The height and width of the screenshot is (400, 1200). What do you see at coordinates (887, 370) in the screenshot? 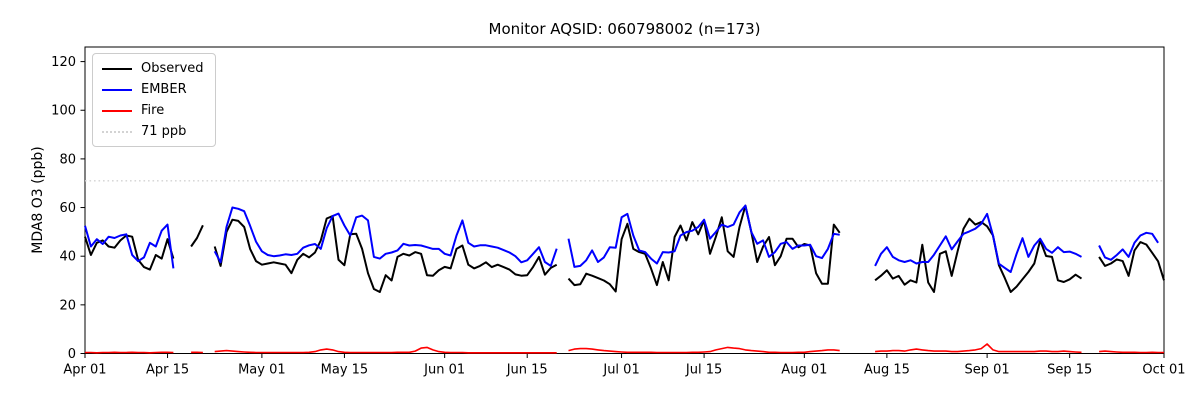
I see `x-tick-label: Aug 15` at bounding box center [887, 370].